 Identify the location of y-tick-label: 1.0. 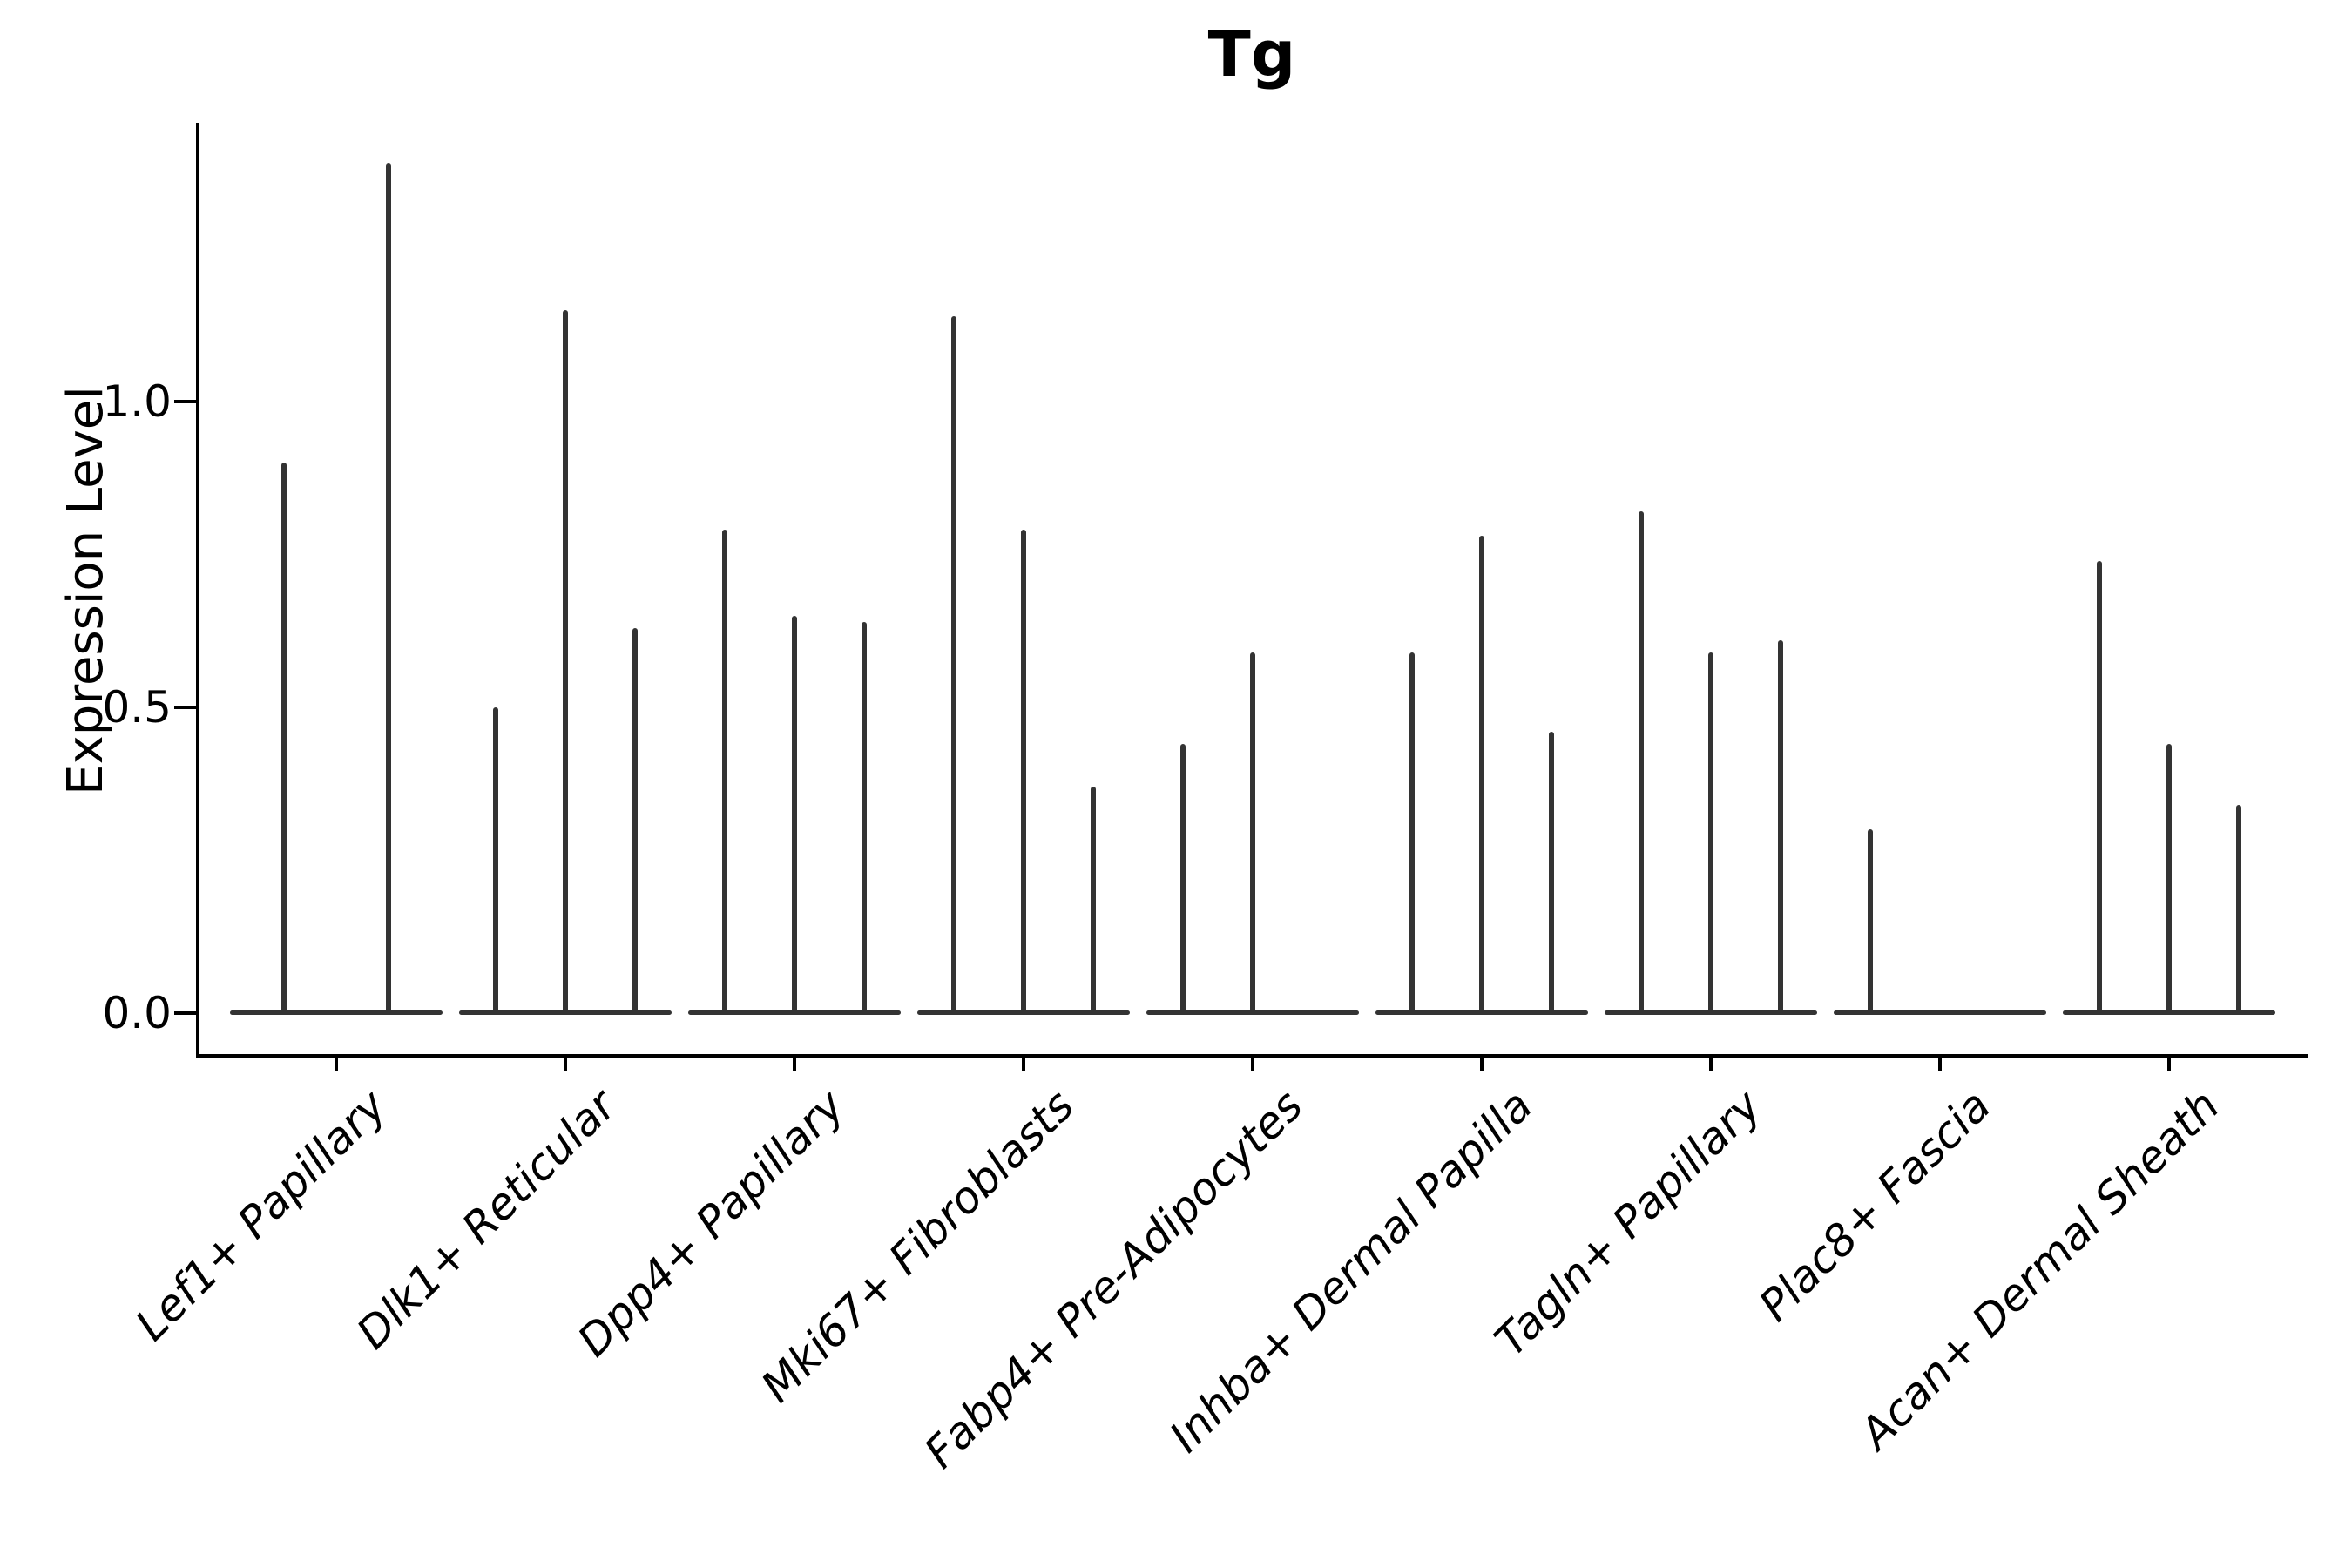
(137, 401).